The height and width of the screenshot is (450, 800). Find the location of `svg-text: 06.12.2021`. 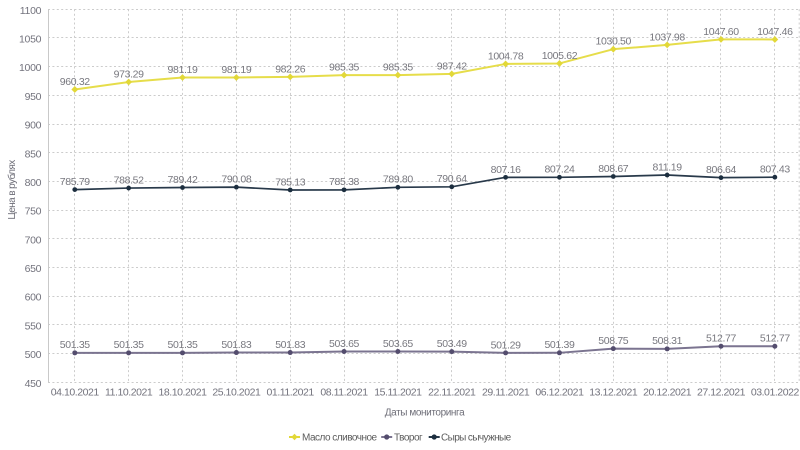

svg-text: 06.12.2021 is located at coordinates (559, 393).